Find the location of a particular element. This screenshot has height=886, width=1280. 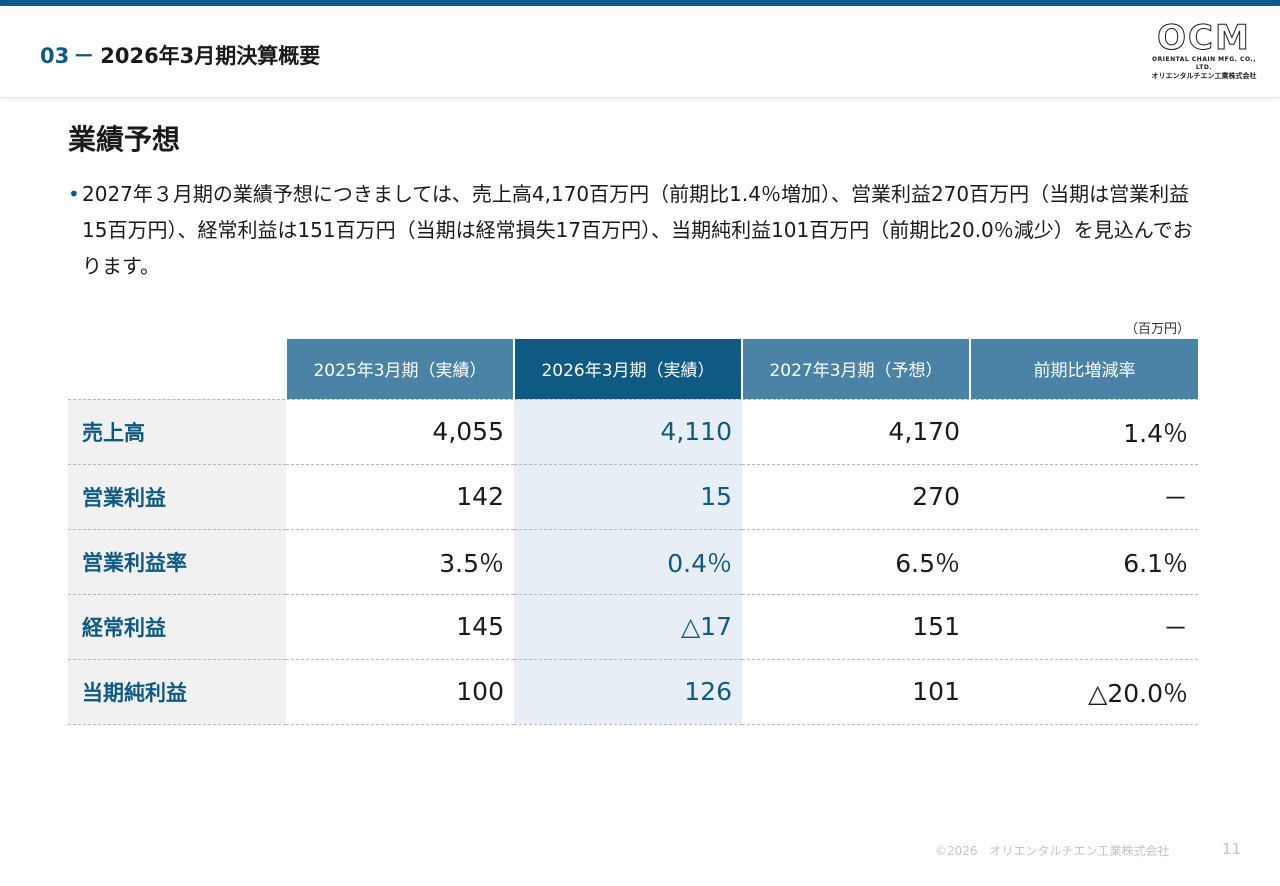

table-row: 経常利益 145 △17 151 － is located at coordinates (633, 627).